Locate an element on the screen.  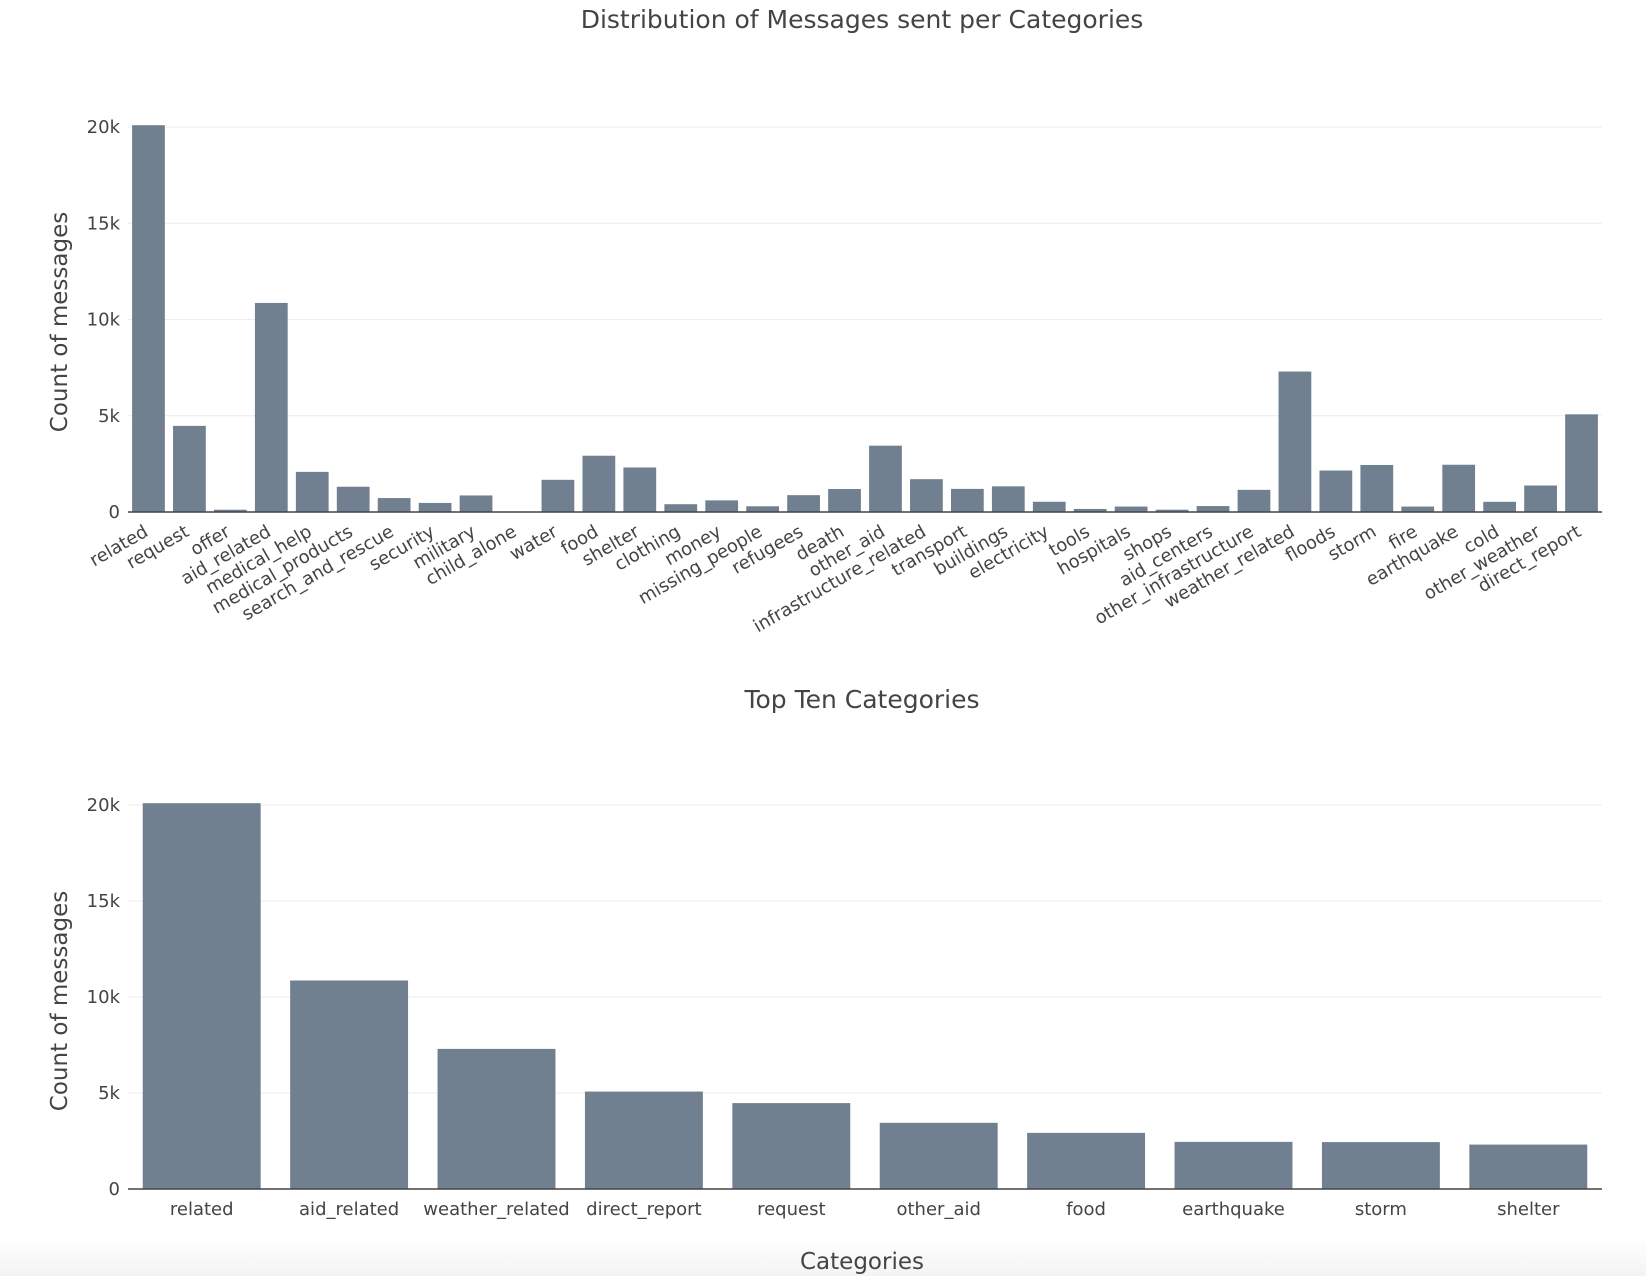
chart1-bar-search_and_rescue is located at coordinates (394, 505).